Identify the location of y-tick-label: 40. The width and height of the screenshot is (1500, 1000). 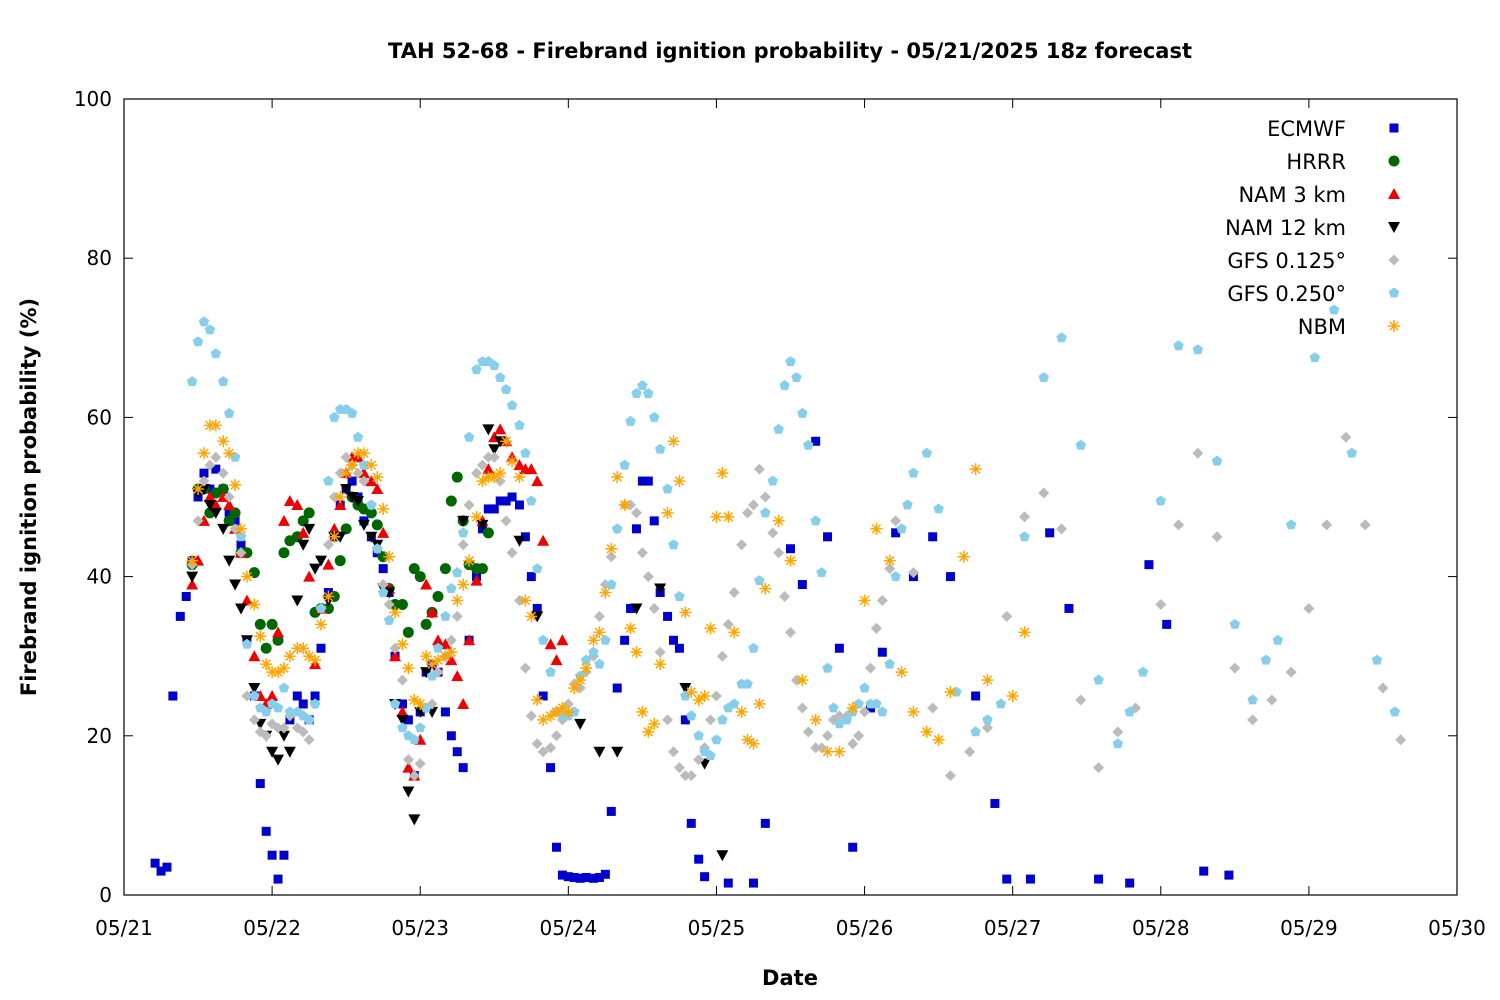
(99, 577).